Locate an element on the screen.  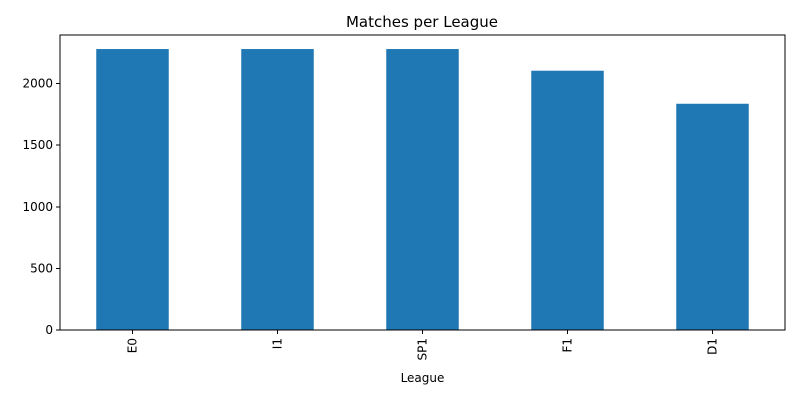
chart-title: Matches per League is located at coordinates (422, 22).